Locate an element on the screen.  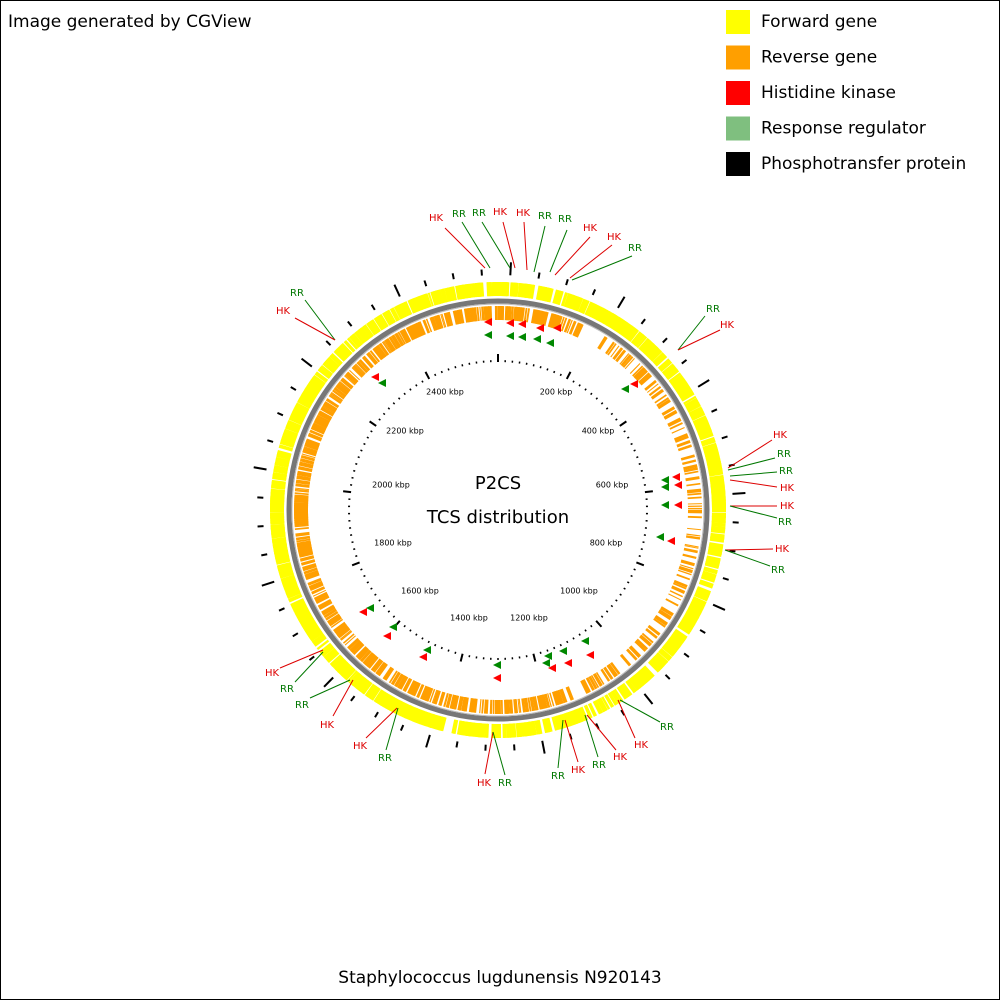
scale-label: 1000 kbp is located at coordinates (579, 591).